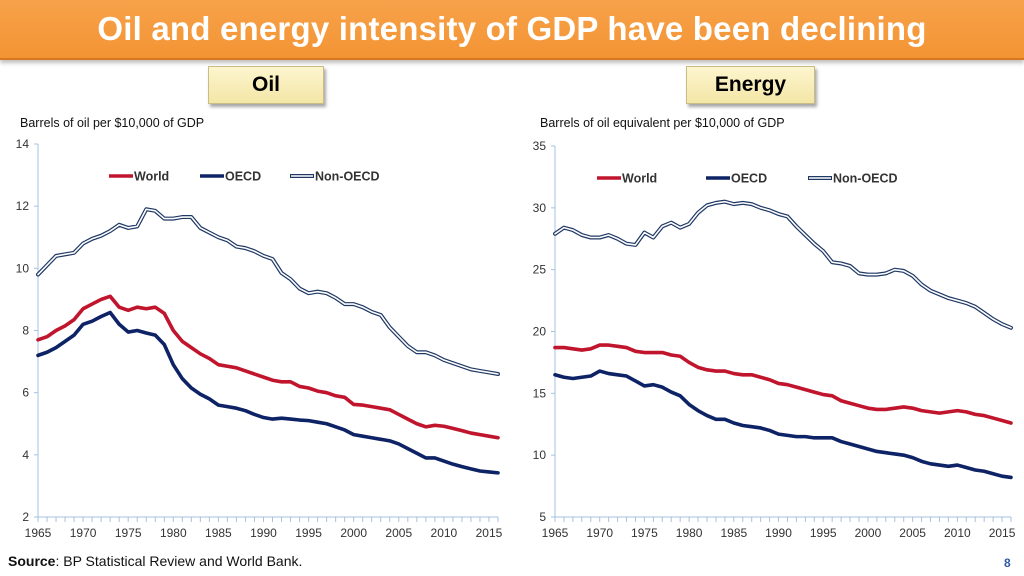  I want to click on oil-y-tick-label: 12, so click(23, 206).